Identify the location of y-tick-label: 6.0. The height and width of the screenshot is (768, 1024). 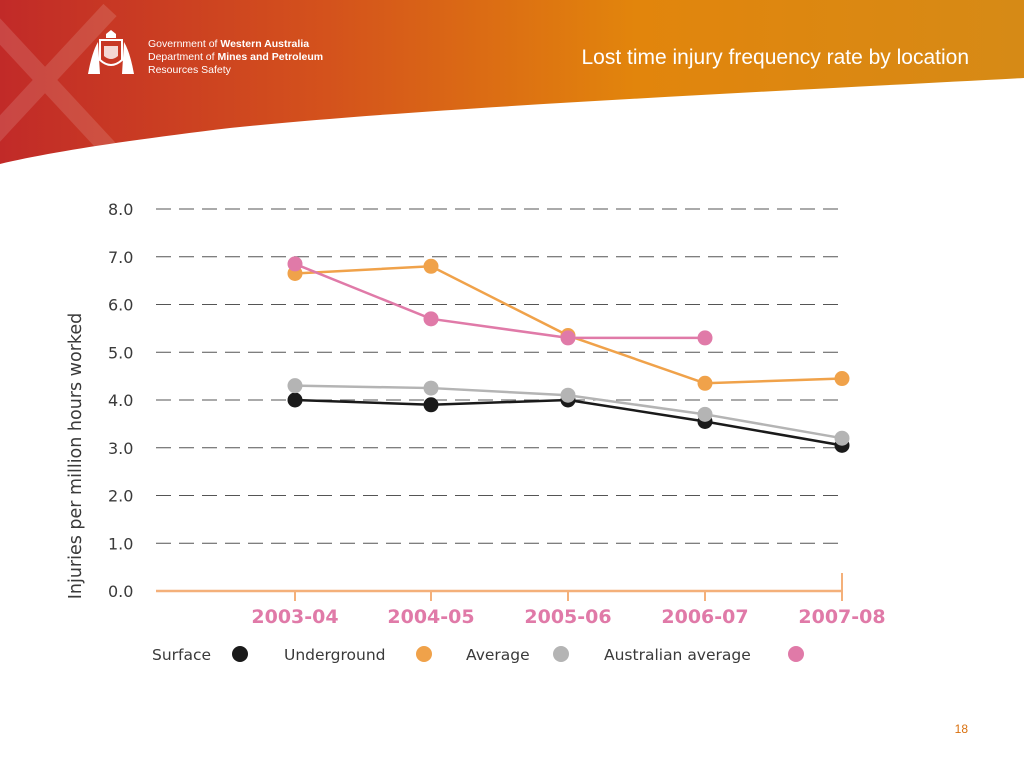
(120, 305).